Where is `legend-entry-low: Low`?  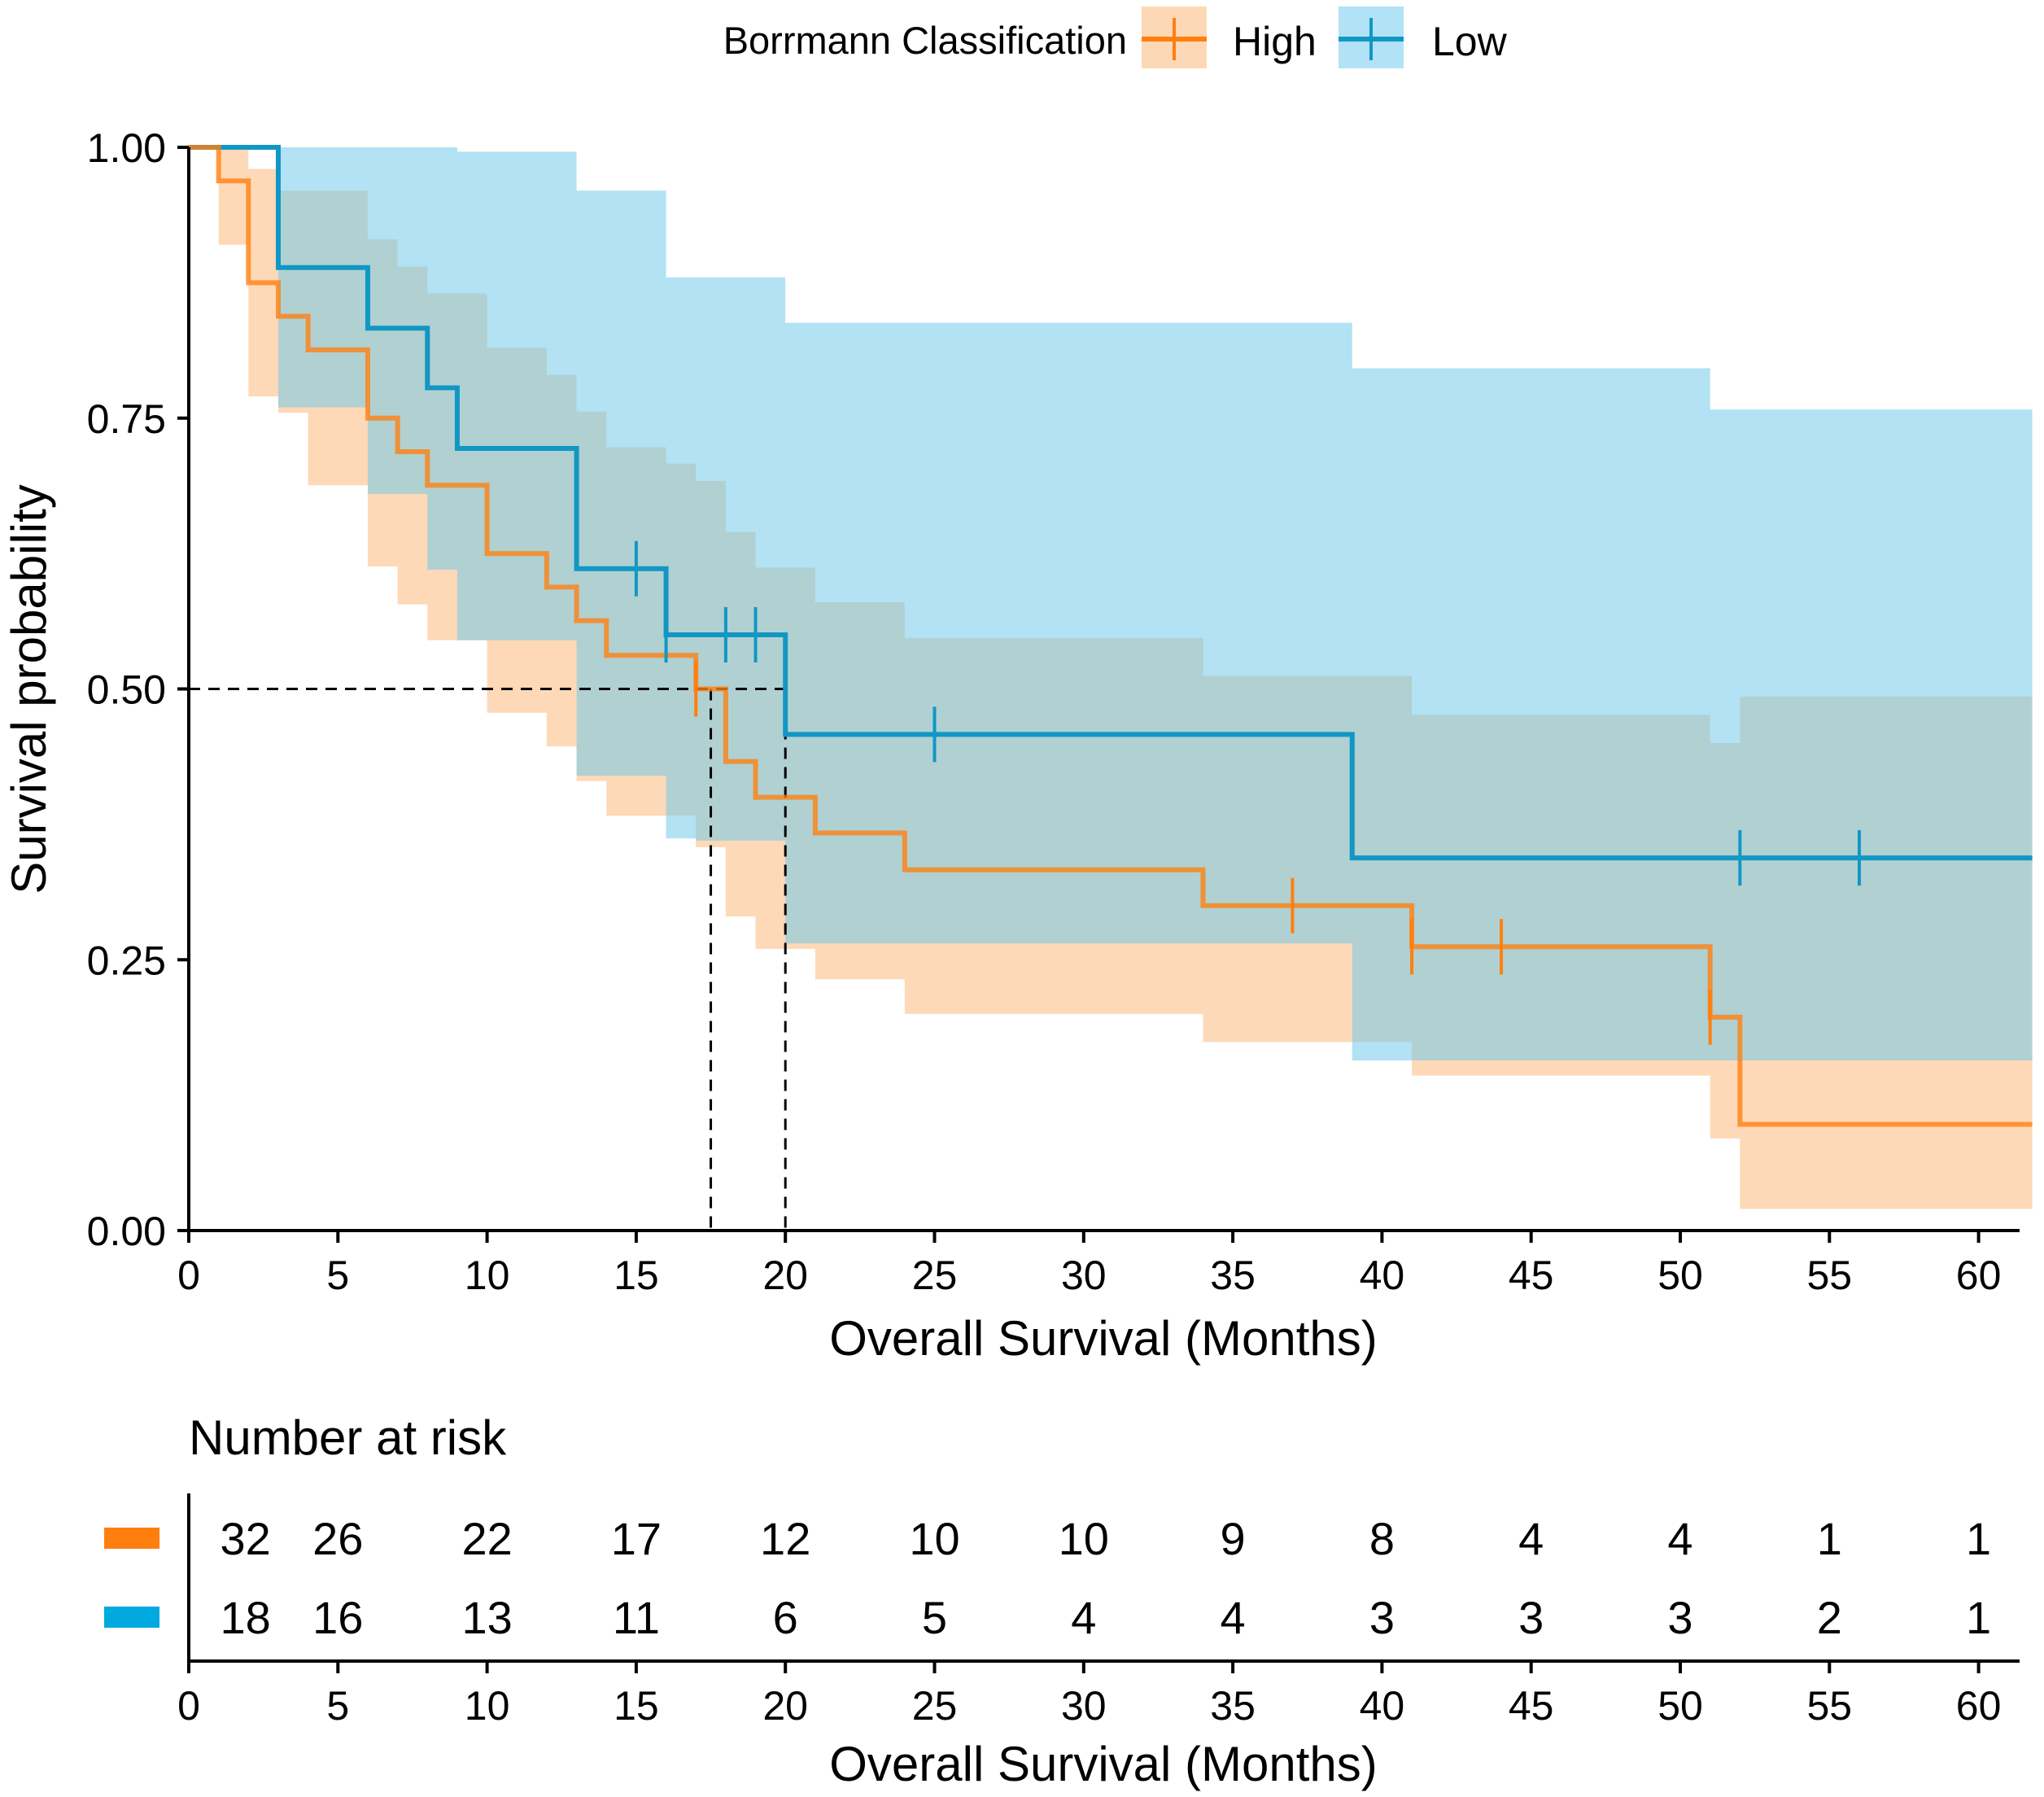
legend-entry-low: Low is located at coordinates (1423, 37).